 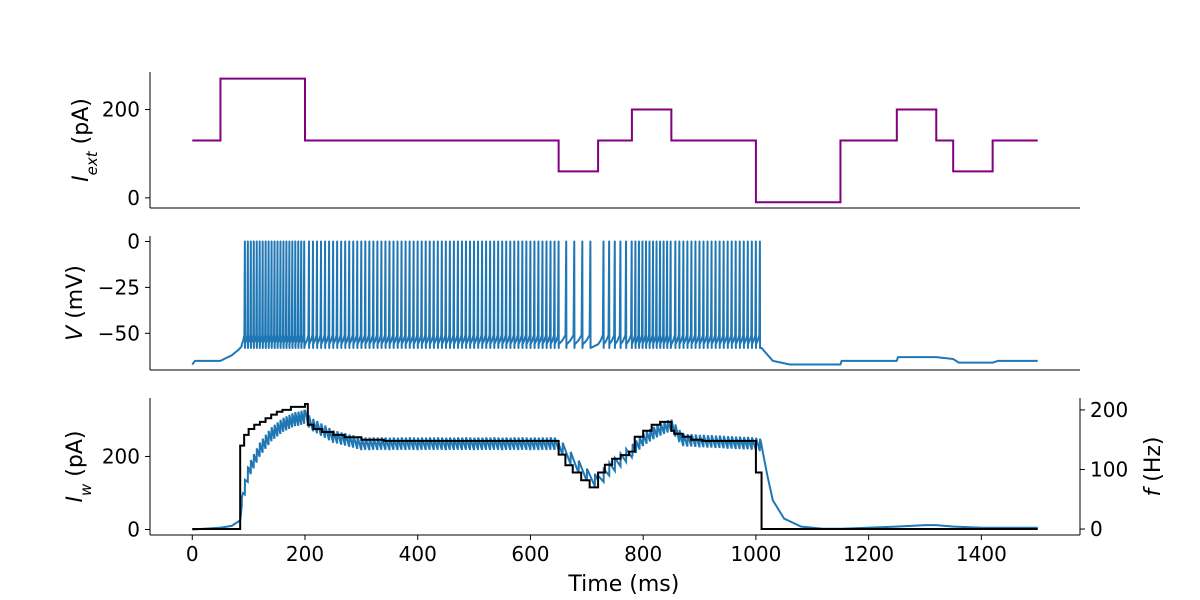 I want to click on iext-series-line, so click(x=615, y=140).